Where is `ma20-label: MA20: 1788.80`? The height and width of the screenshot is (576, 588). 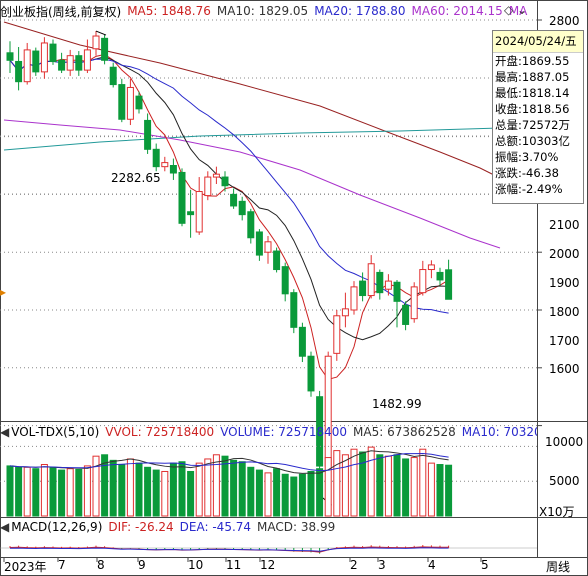 ma20-label: MA20: 1788.80 is located at coordinates (360, 11).